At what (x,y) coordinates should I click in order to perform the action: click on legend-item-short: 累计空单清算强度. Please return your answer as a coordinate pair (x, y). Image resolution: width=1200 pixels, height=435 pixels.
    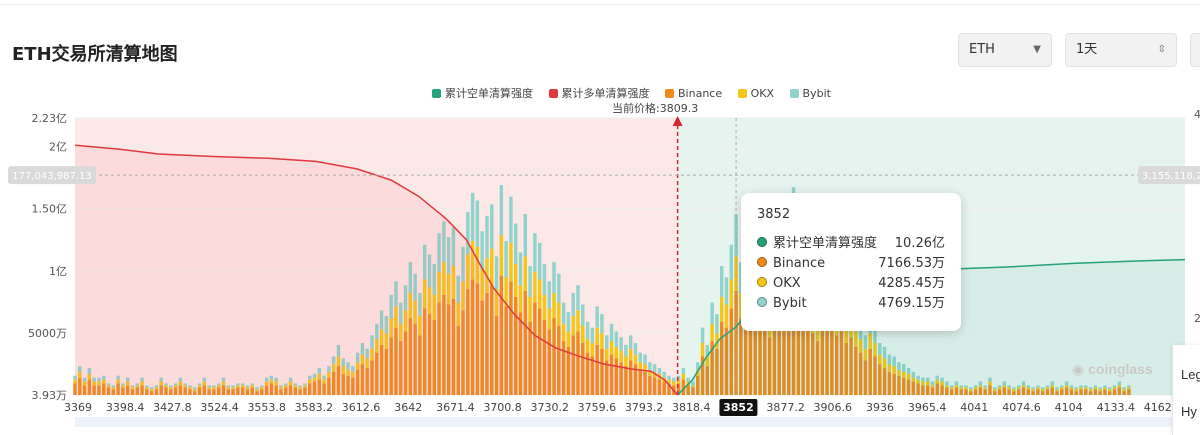
    Looking at the image, I should click on (482, 93).